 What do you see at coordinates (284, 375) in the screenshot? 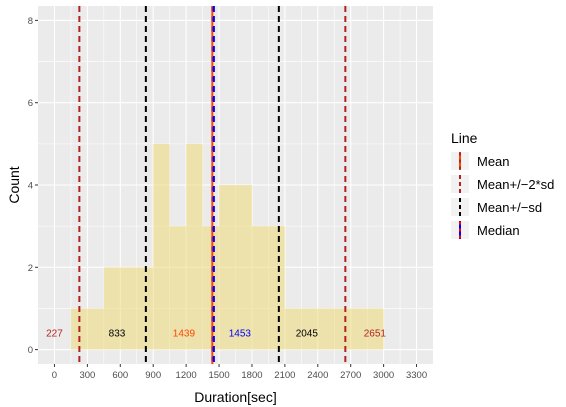
I see `x-tick-label: 2100` at bounding box center [284, 375].